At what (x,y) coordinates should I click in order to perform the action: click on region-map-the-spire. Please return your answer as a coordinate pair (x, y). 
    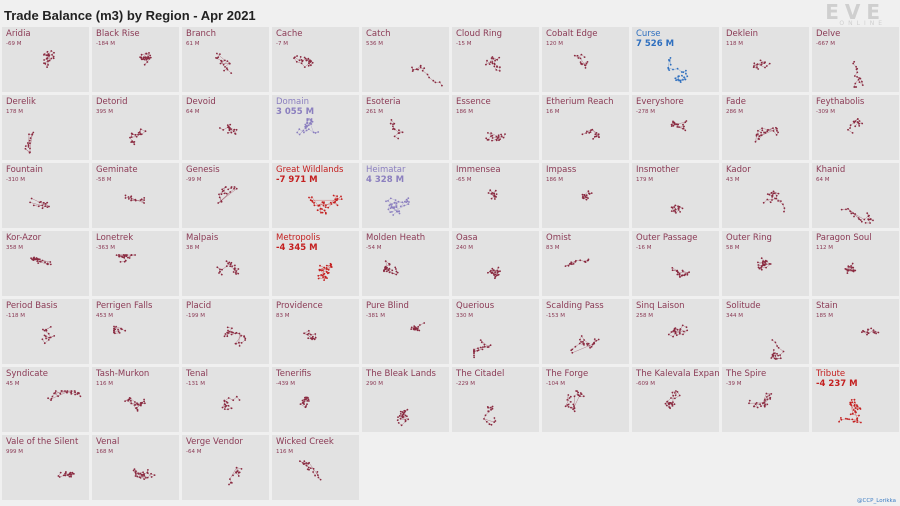
    Looking at the image, I should click on (760, 400).